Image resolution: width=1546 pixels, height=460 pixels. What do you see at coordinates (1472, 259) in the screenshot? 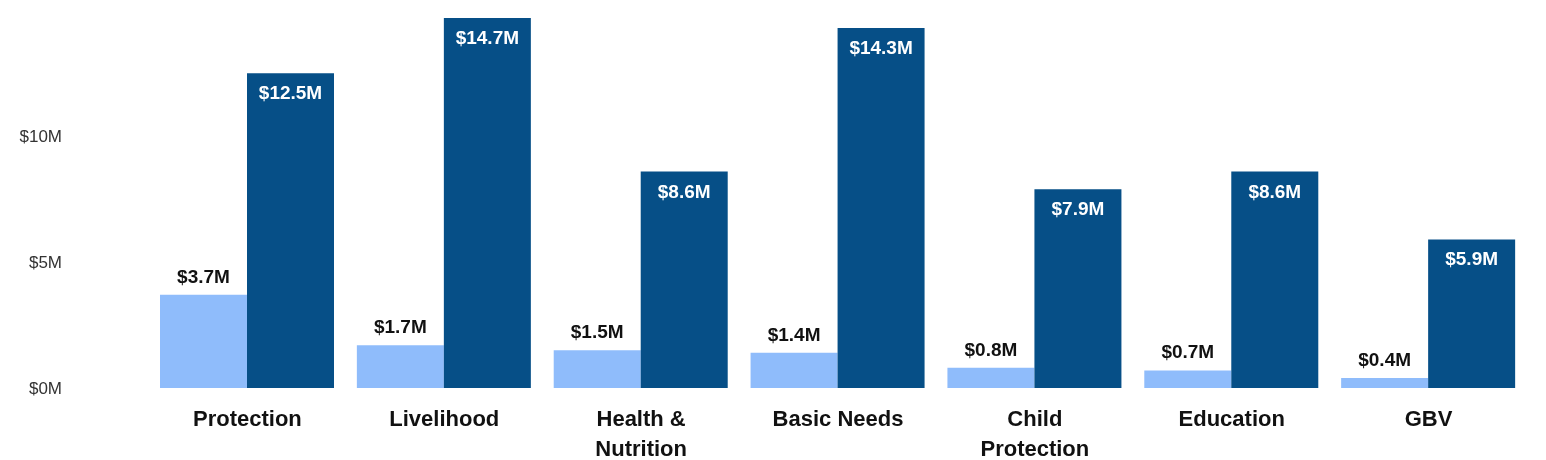
I see `data-label: $5.9M` at bounding box center [1472, 259].